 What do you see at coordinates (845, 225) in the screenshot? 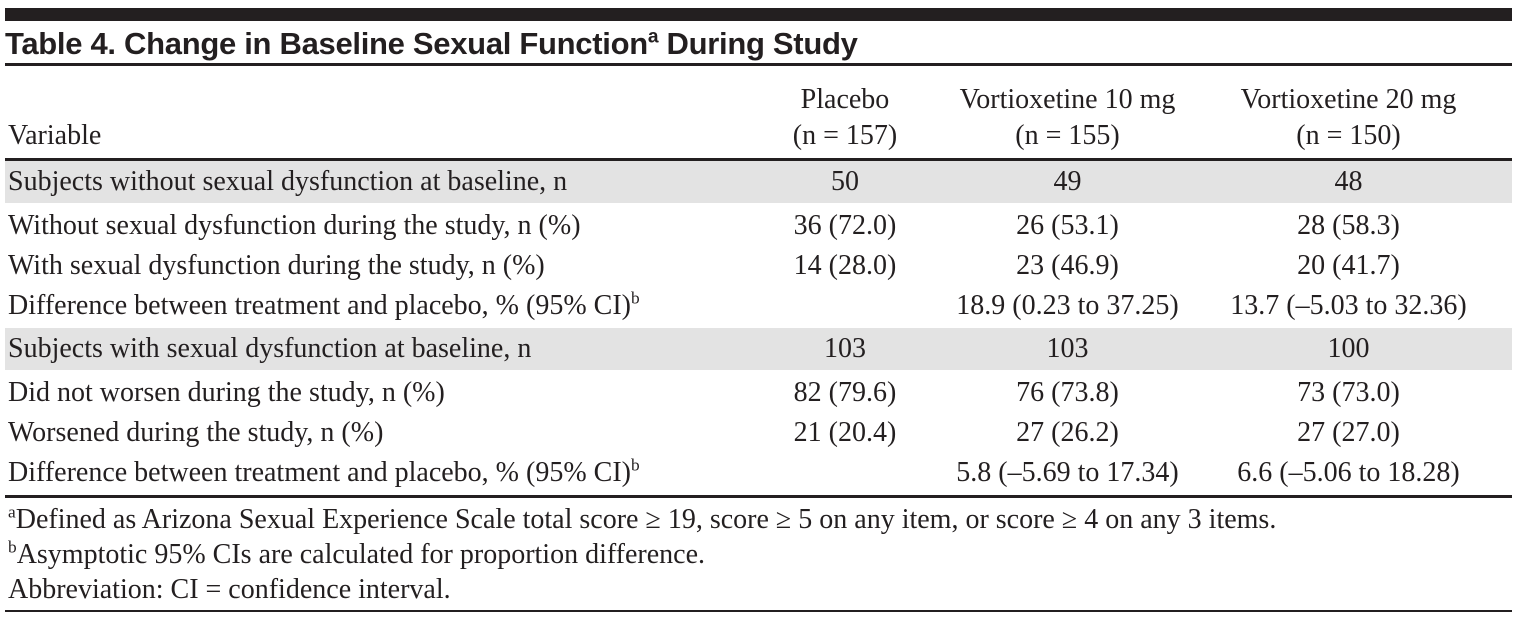
I see `cell-value: 36 (72.0)` at bounding box center [845, 225].